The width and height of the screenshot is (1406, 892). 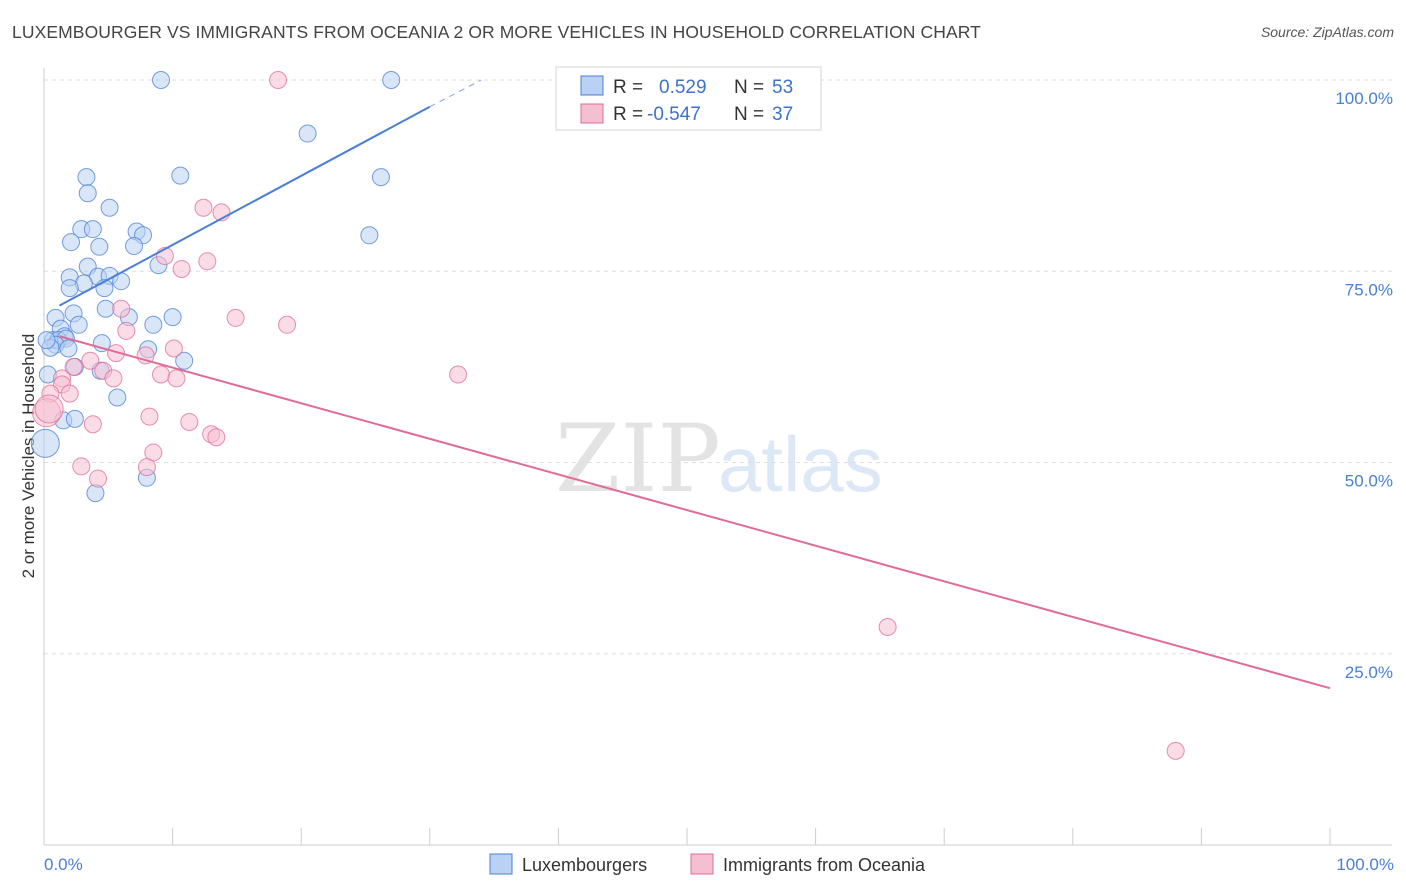 I want to click on y-tick-label: 75.0%, so click(x=1369, y=289).